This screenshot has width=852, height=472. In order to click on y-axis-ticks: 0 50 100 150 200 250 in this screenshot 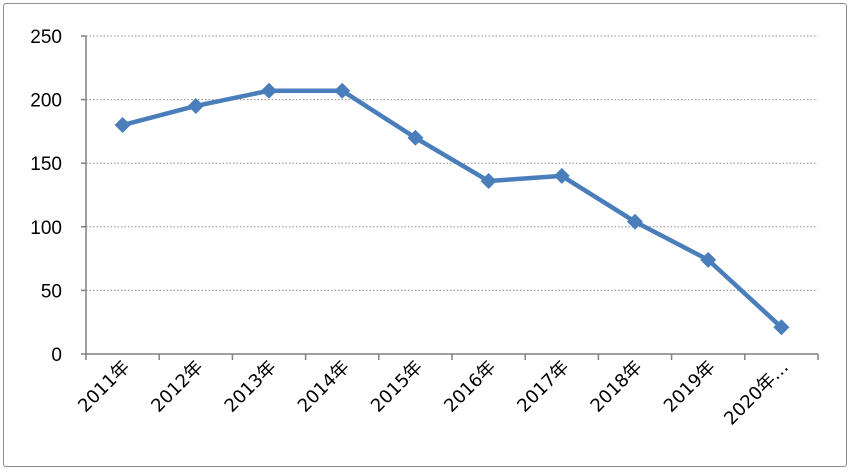, I will do `click(58, 196)`.